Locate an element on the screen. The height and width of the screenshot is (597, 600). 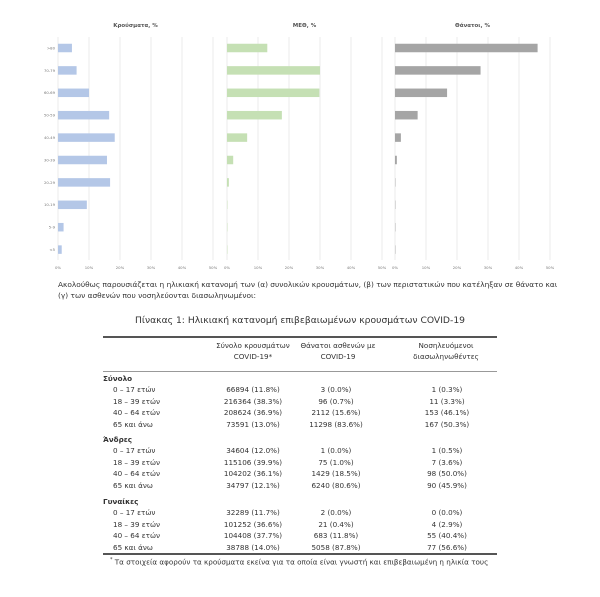
age-group-cell: 18 – 39 ετών is located at coordinates (136, 462).